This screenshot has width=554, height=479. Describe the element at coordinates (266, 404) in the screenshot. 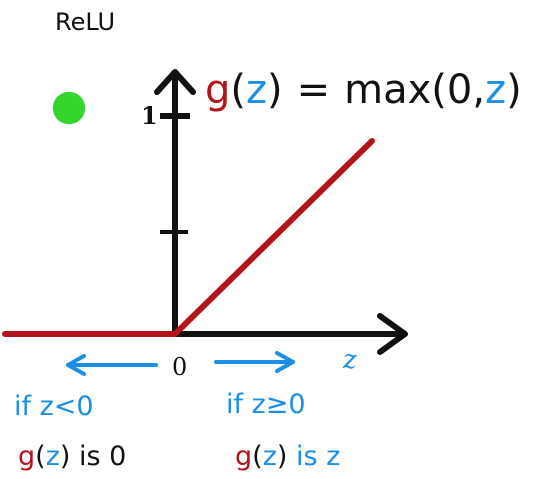

I see `right-condition: if z≥0` at that location.